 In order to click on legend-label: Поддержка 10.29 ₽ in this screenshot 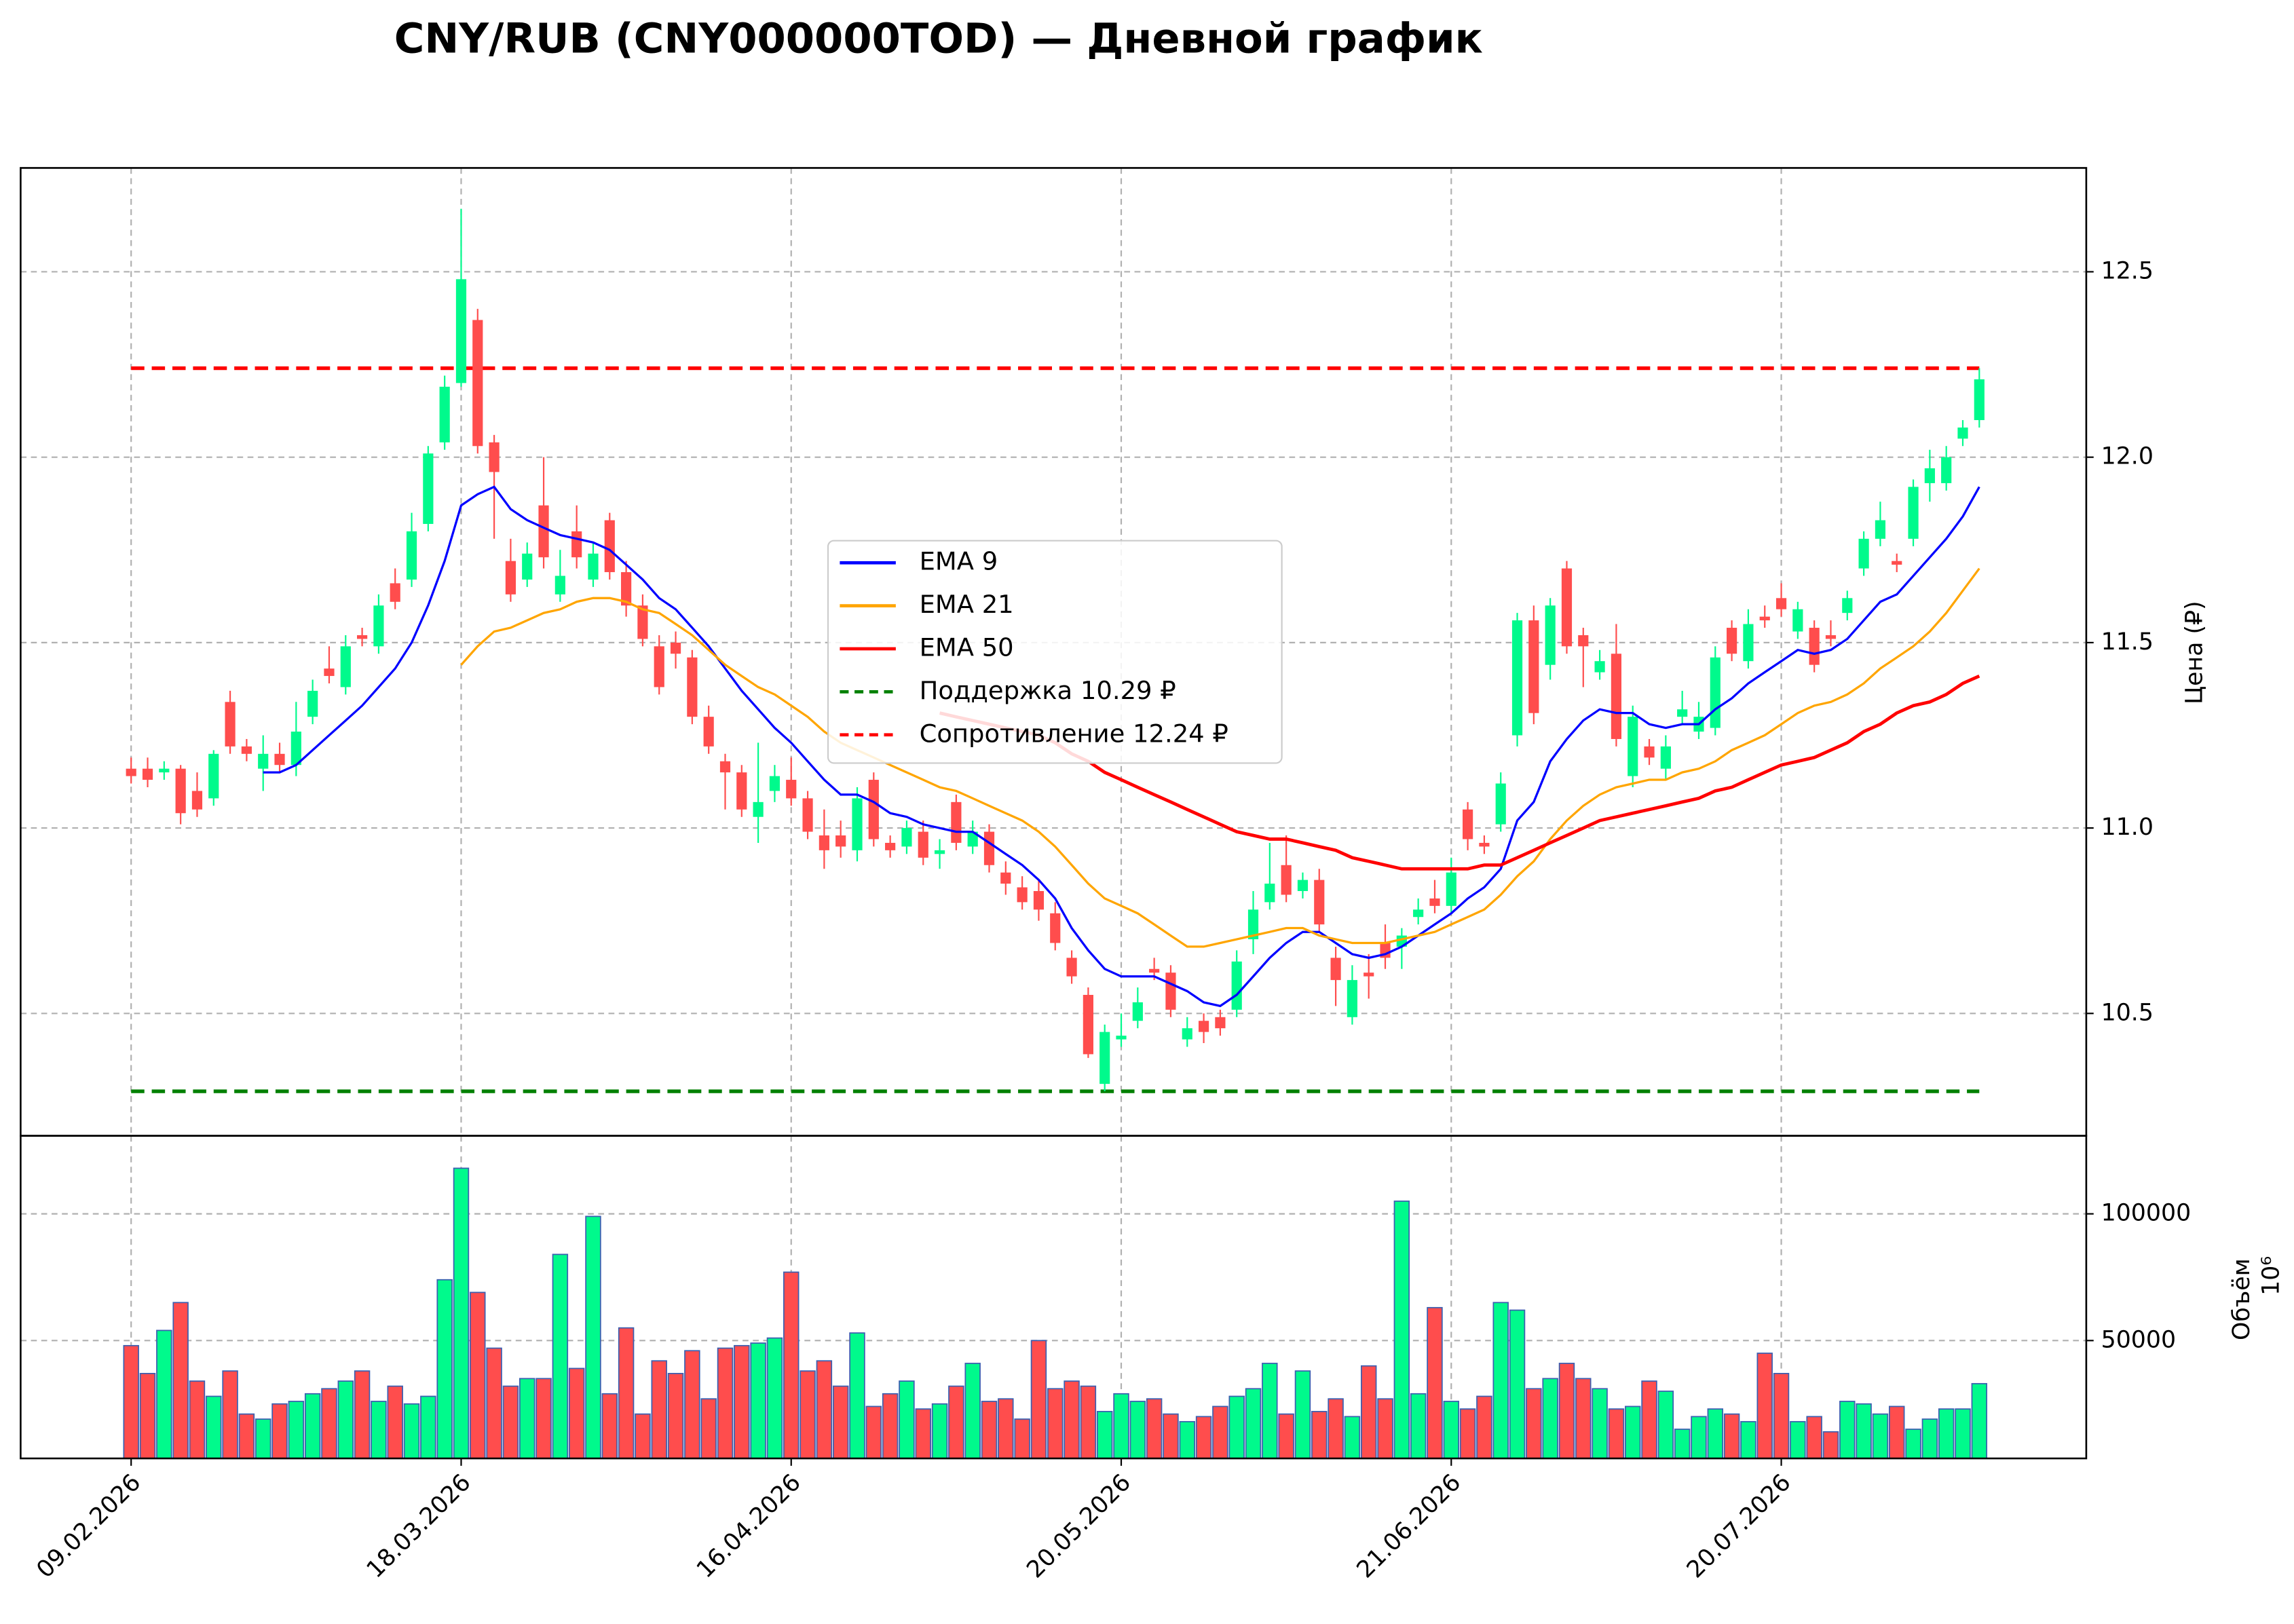, I will do `click(1048, 690)`.